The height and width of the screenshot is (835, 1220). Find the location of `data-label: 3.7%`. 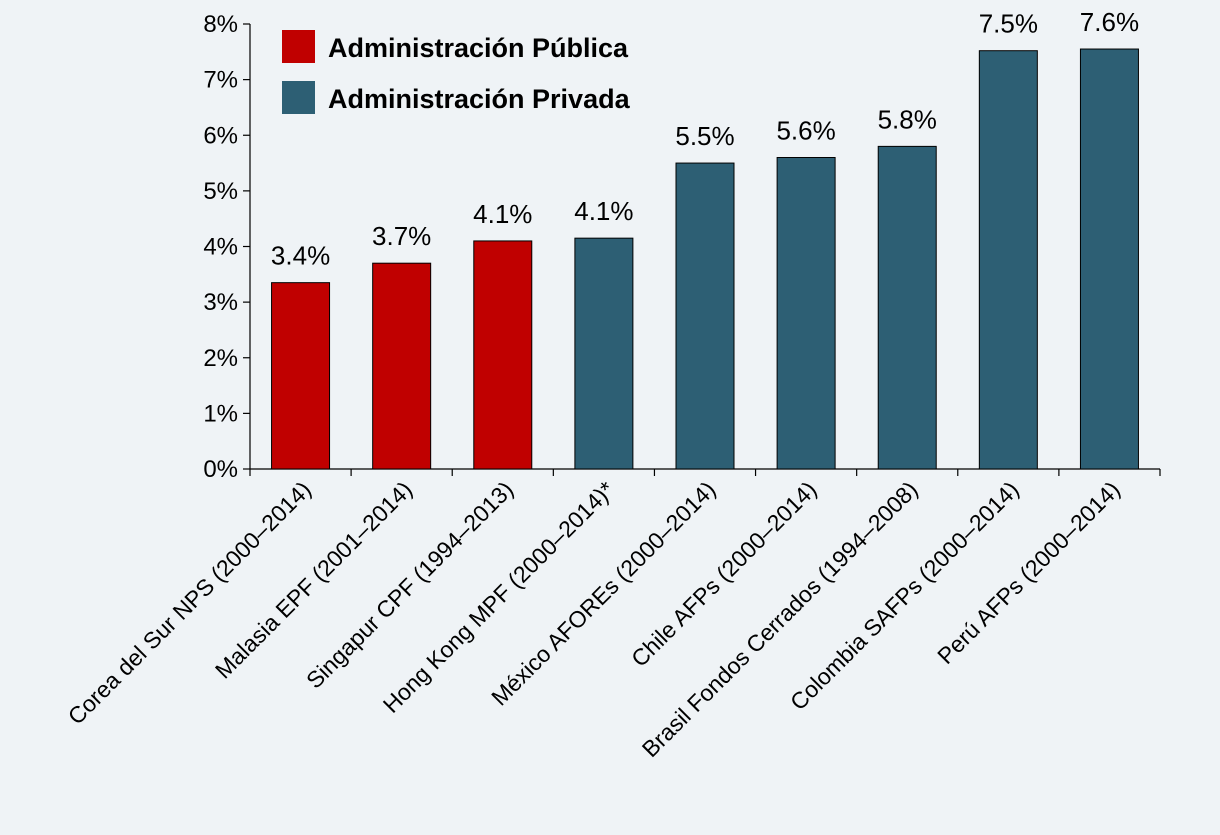

data-label: 3.7% is located at coordinates (401, 236).